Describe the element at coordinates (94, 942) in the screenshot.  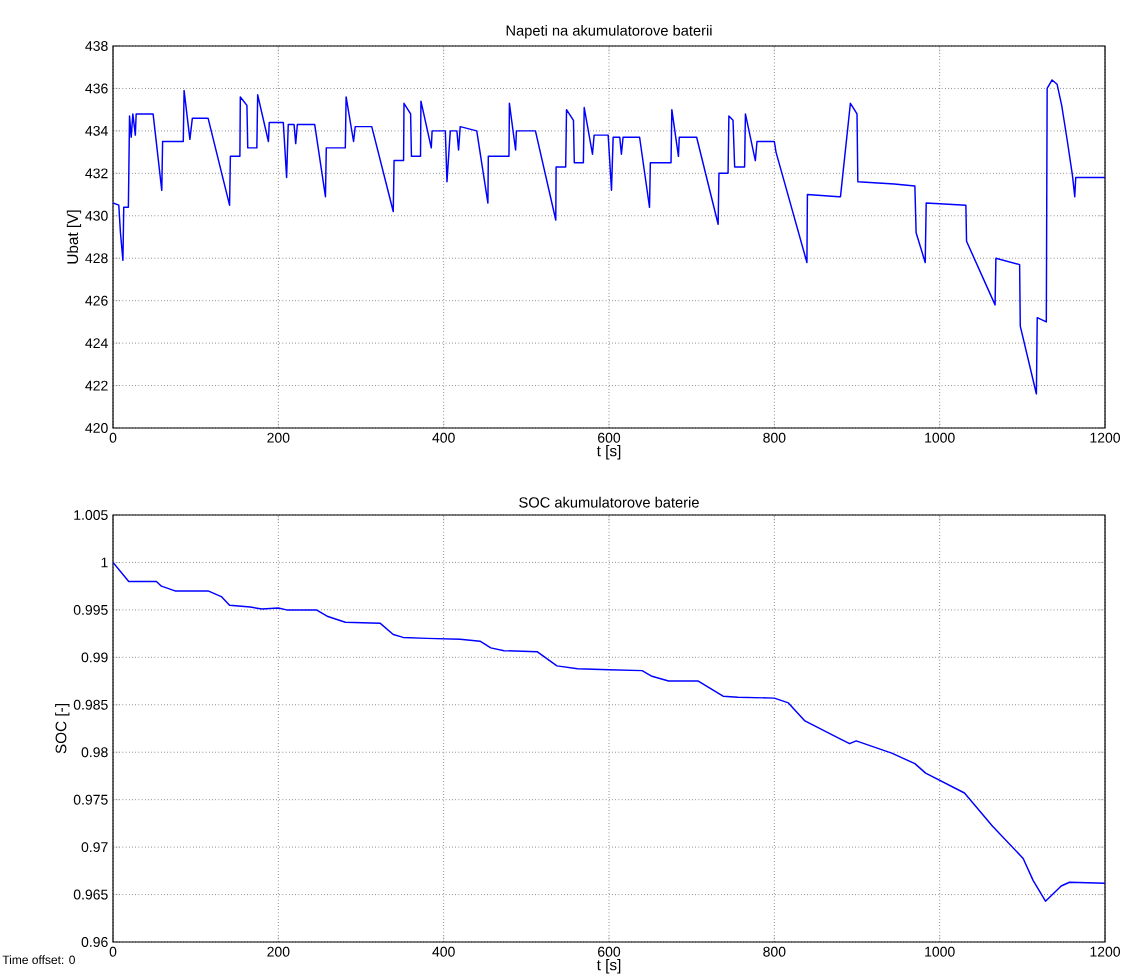
I see `y-tick-label: 0.96` at that location.